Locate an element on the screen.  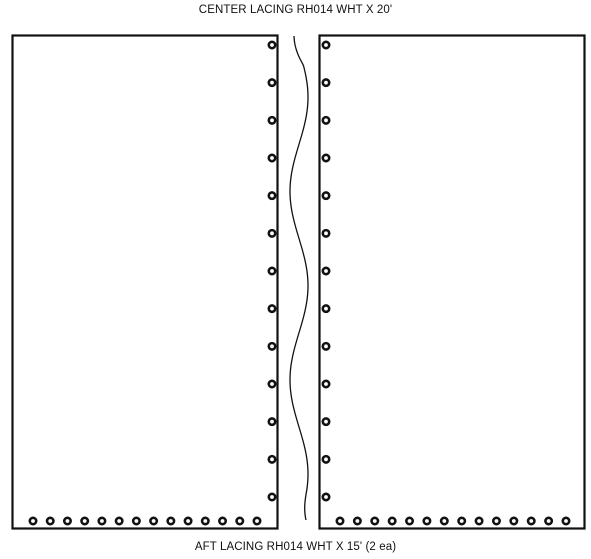
left-panel-bottom-grommets is located at coordinates (145, 521).